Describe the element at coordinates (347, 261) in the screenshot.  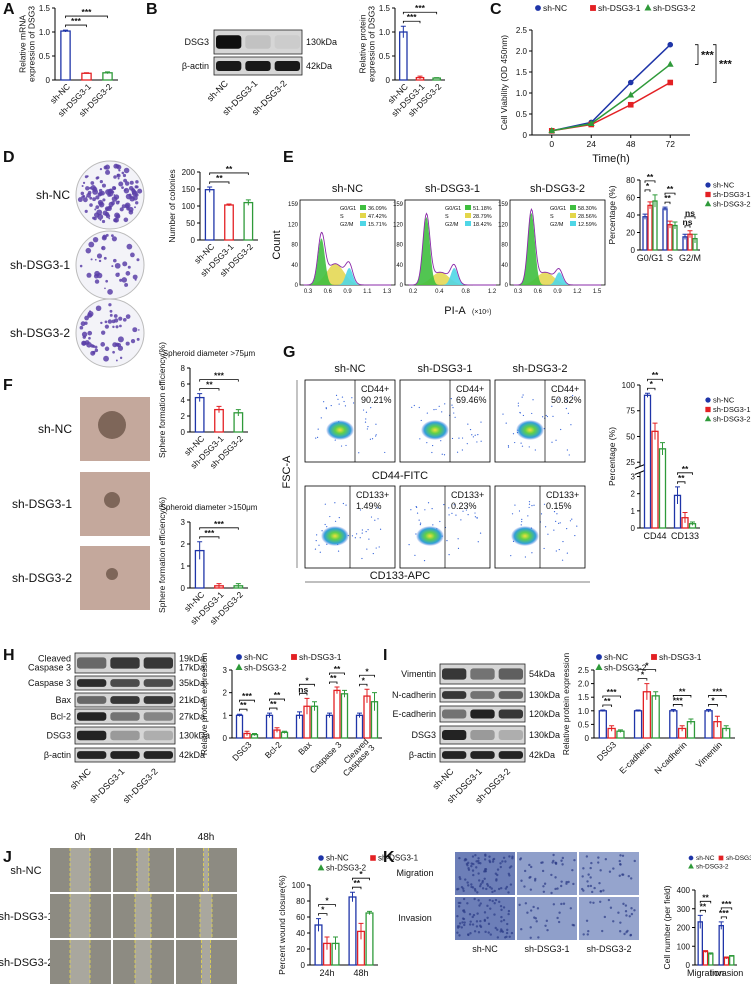
I see `histogram-g1` at that location.